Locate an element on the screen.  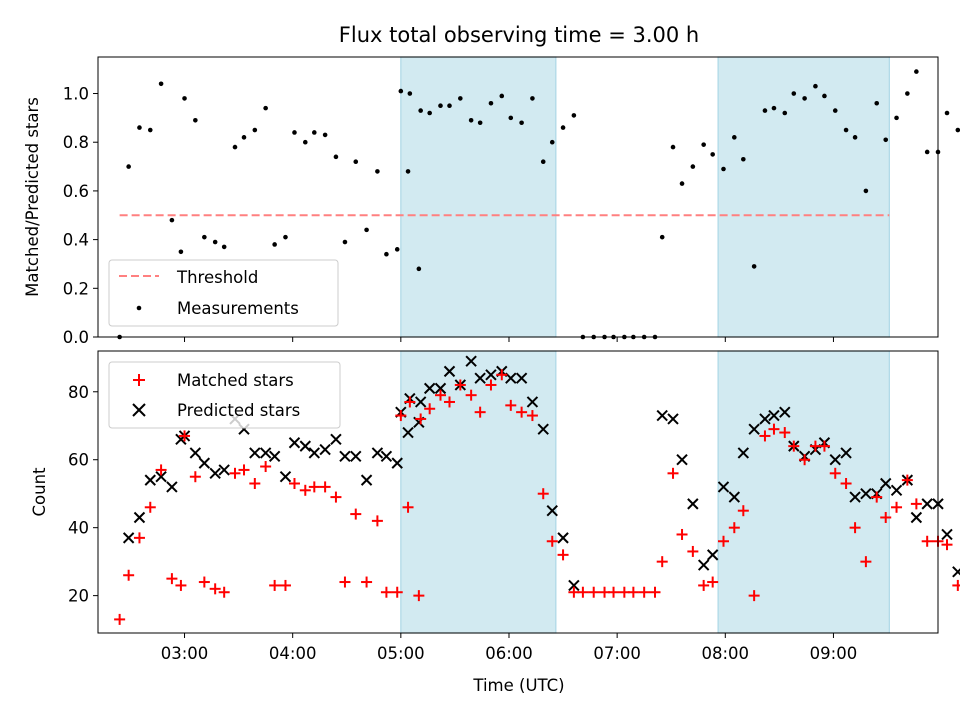
top-y-tick-label: 0.6 is located at coordinates (76, 191).